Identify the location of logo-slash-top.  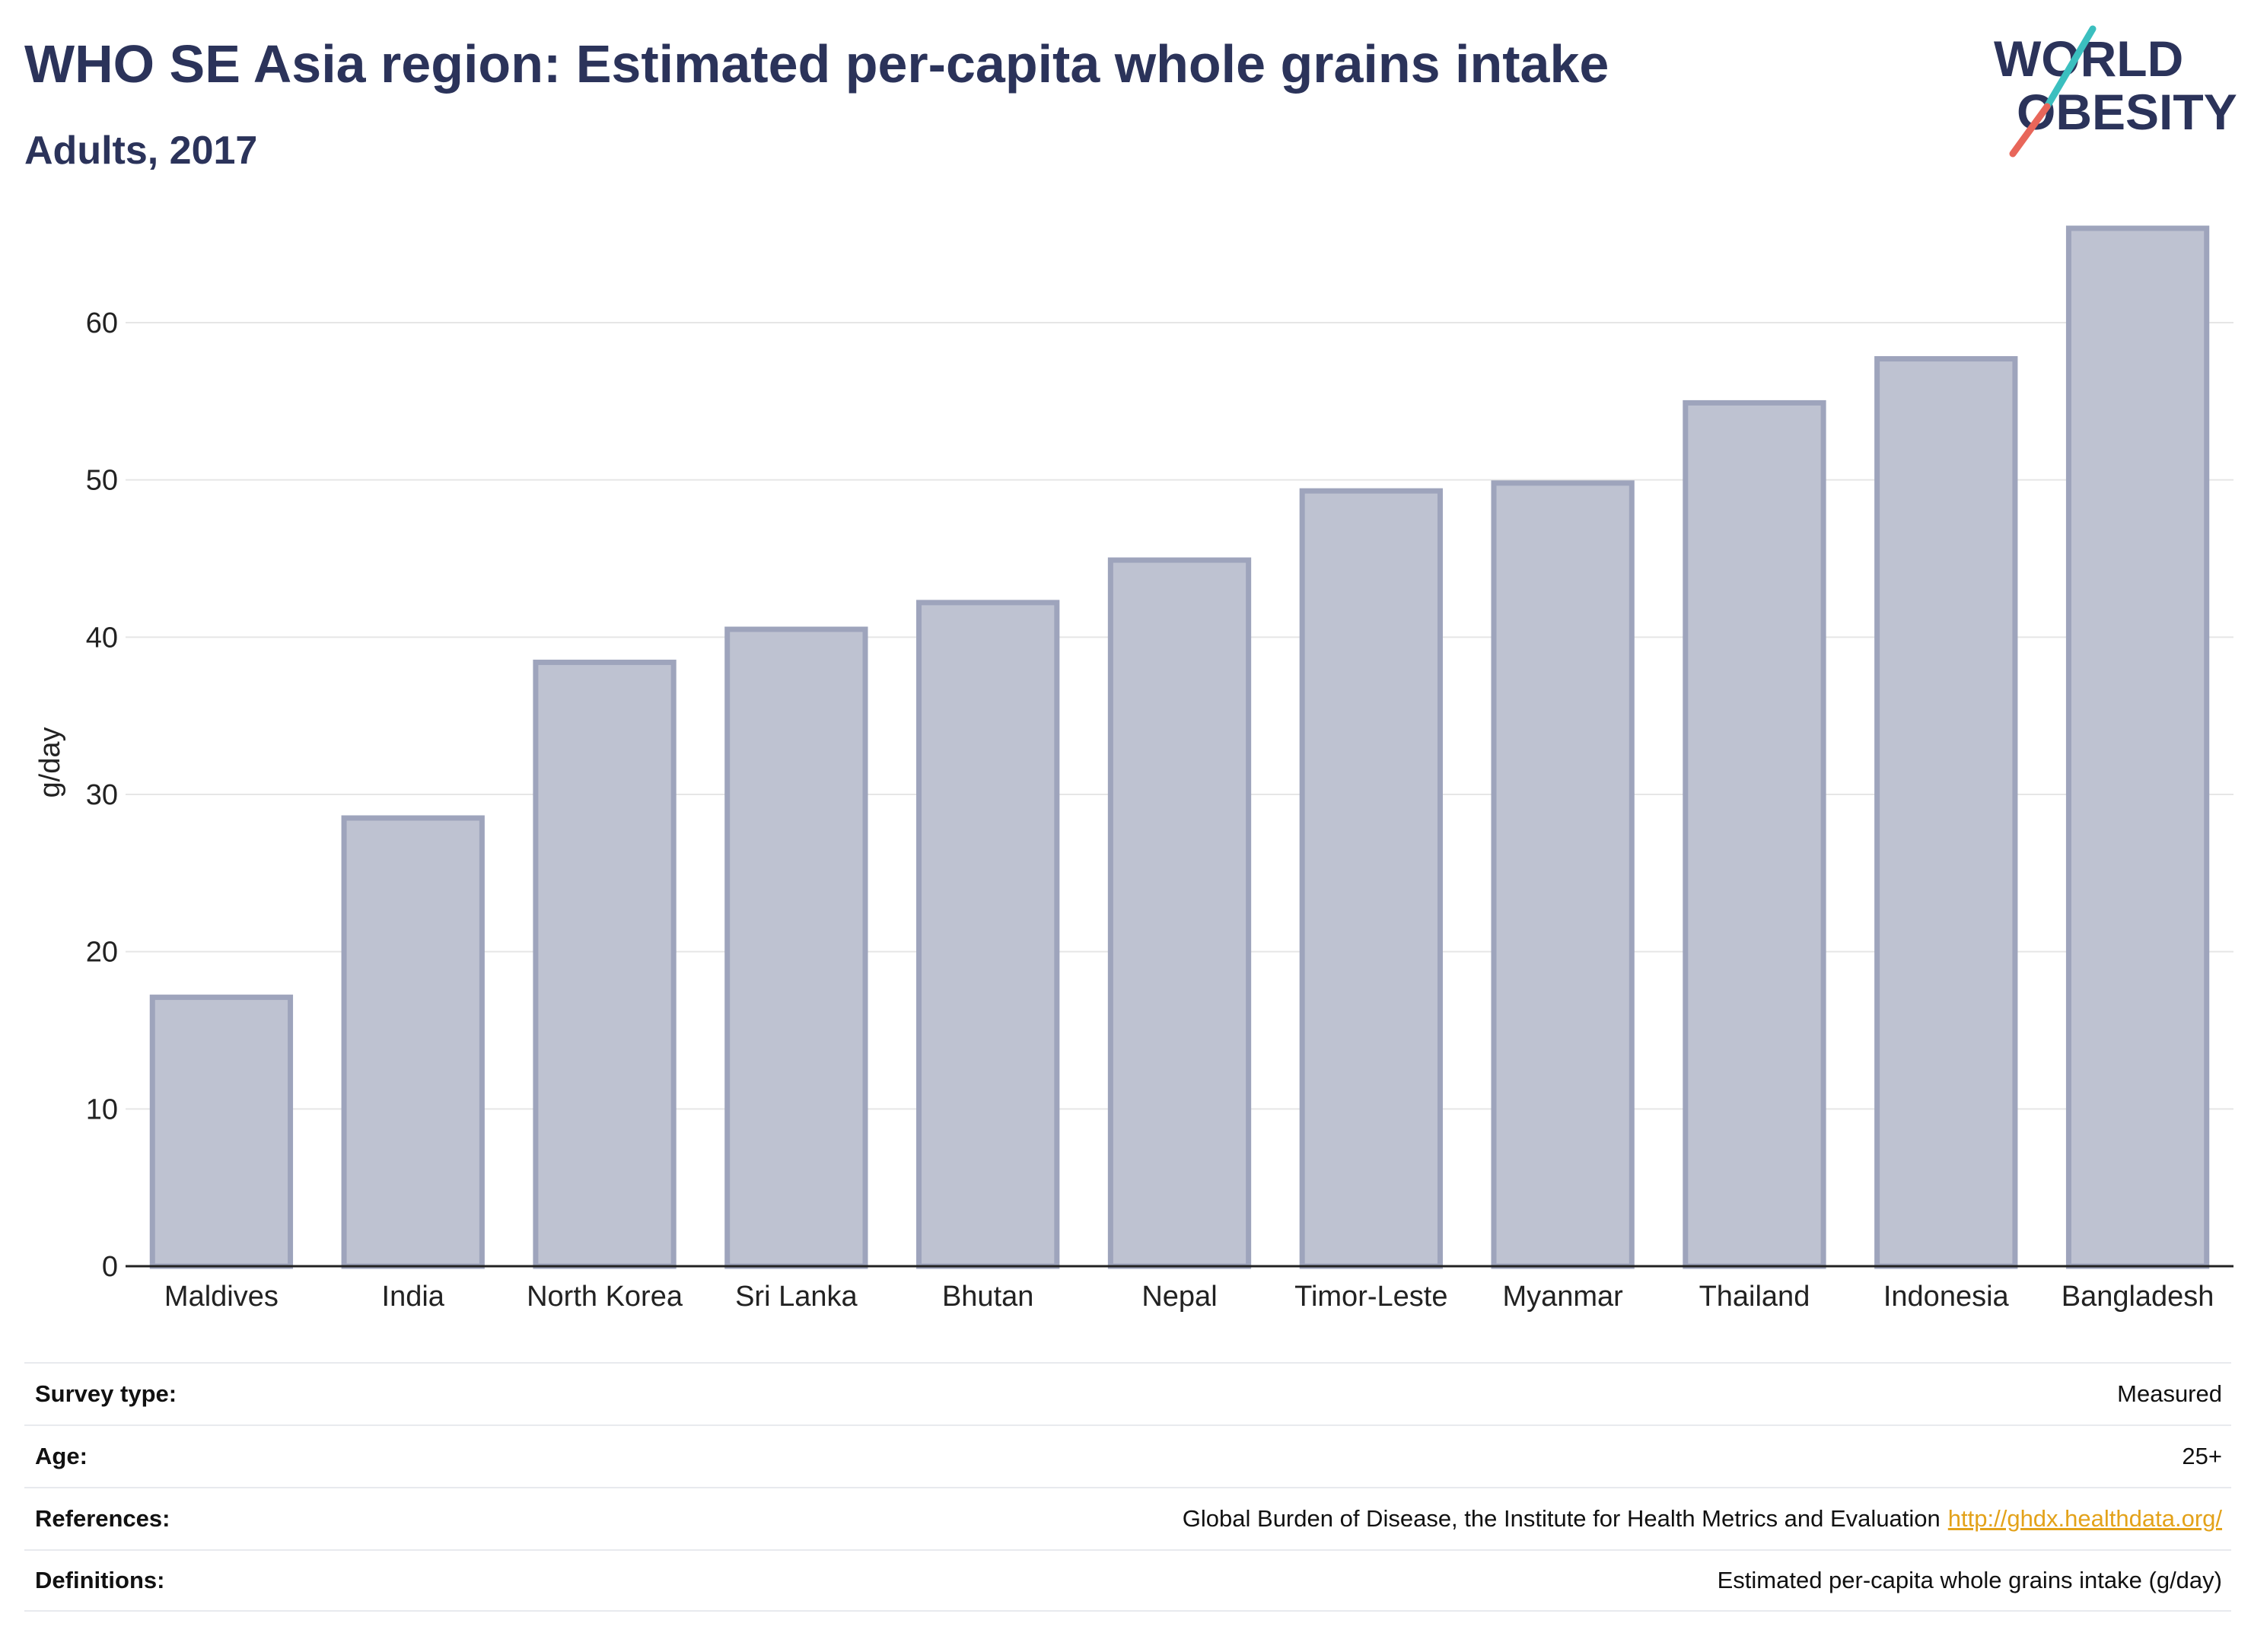
(2070, 67).